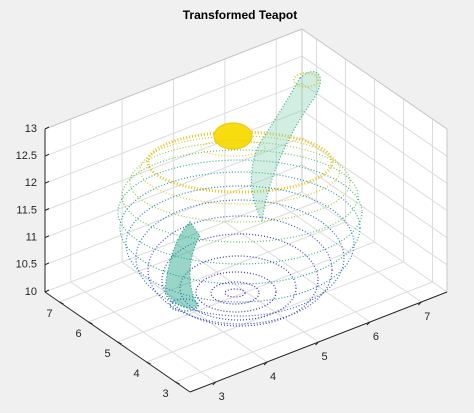  Describe the element at coordinates (49, 314) in the screenshot. I see `y-tick-label: 7` at that location.